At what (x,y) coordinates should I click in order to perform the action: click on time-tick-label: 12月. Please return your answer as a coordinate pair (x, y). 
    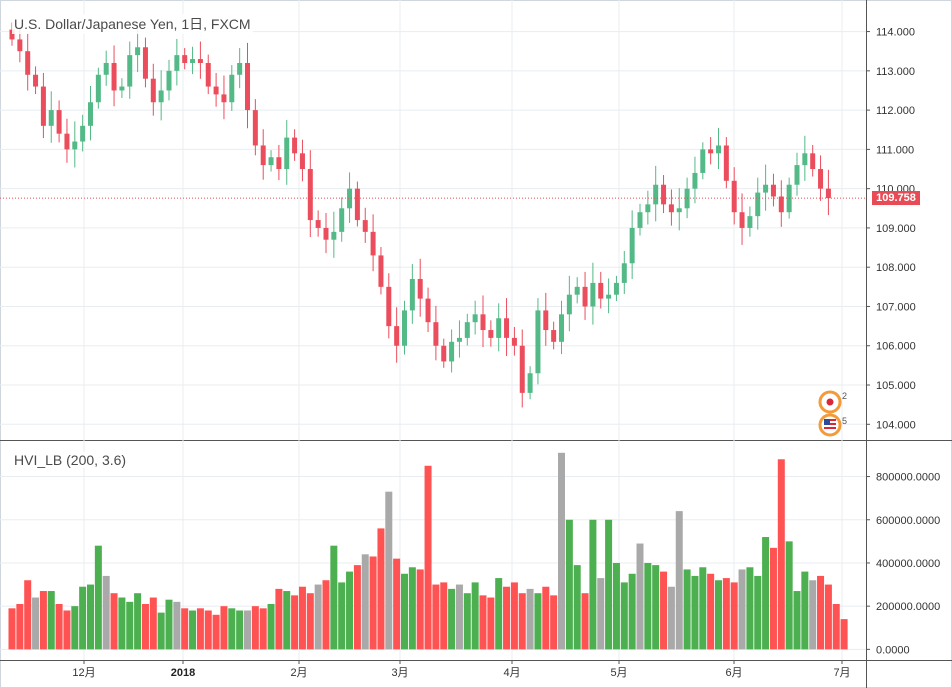
    Looking at the image, I should click on (83, 673).